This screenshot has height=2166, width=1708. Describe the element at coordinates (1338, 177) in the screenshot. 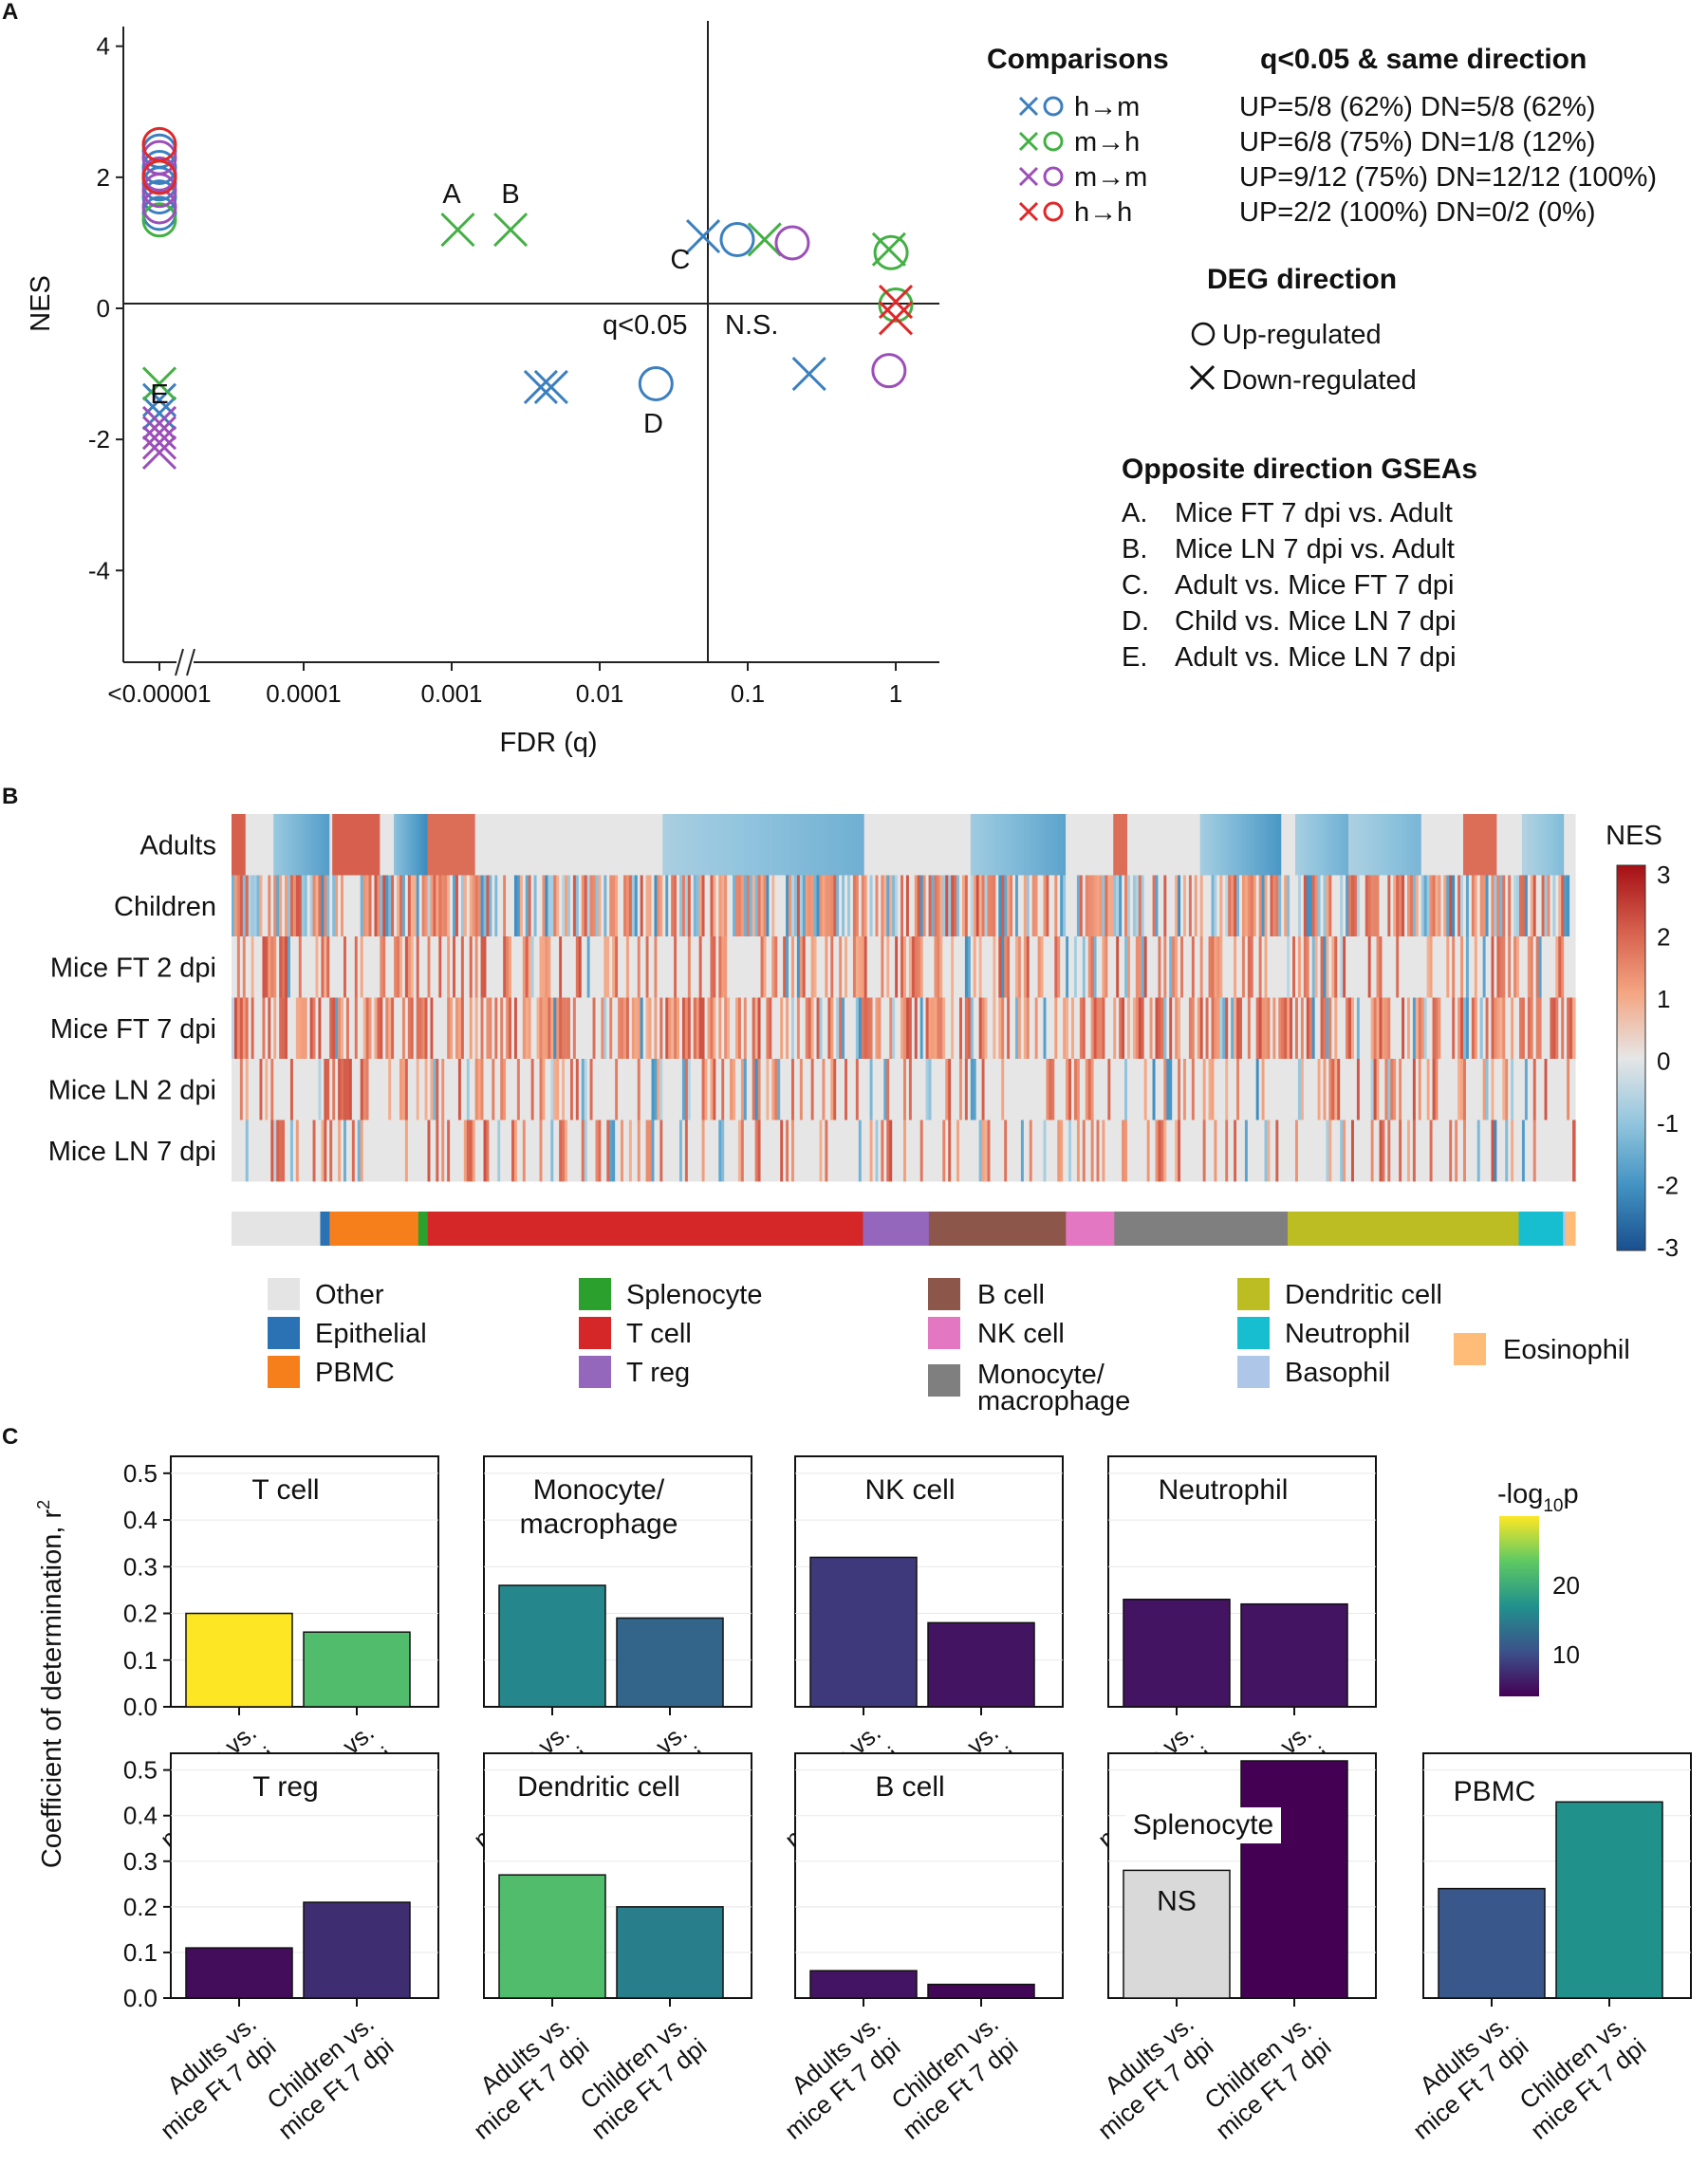

I see `legend-row-m→m: m→m UP=9/12 (75%) DN=12/12 (100%)` at that location.